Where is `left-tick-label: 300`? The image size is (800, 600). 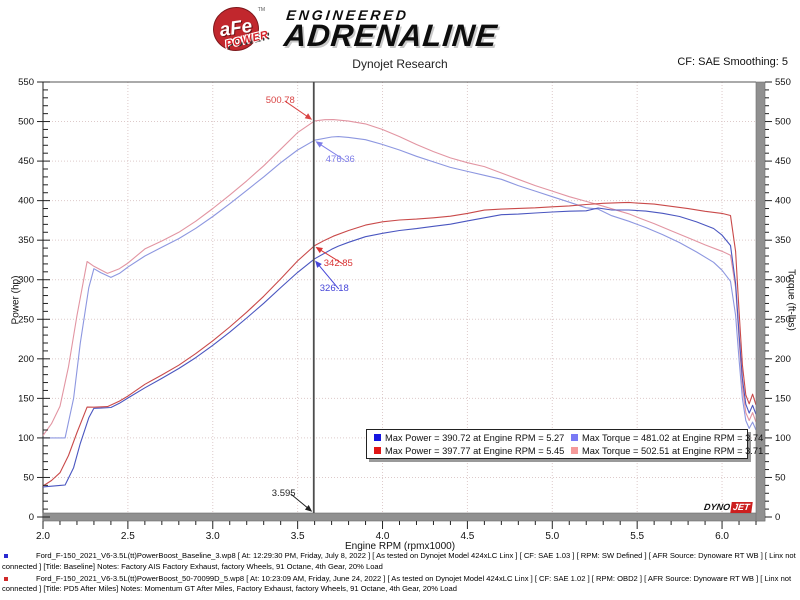 left-tick-label: 300 is located at coordinates (26, 280).